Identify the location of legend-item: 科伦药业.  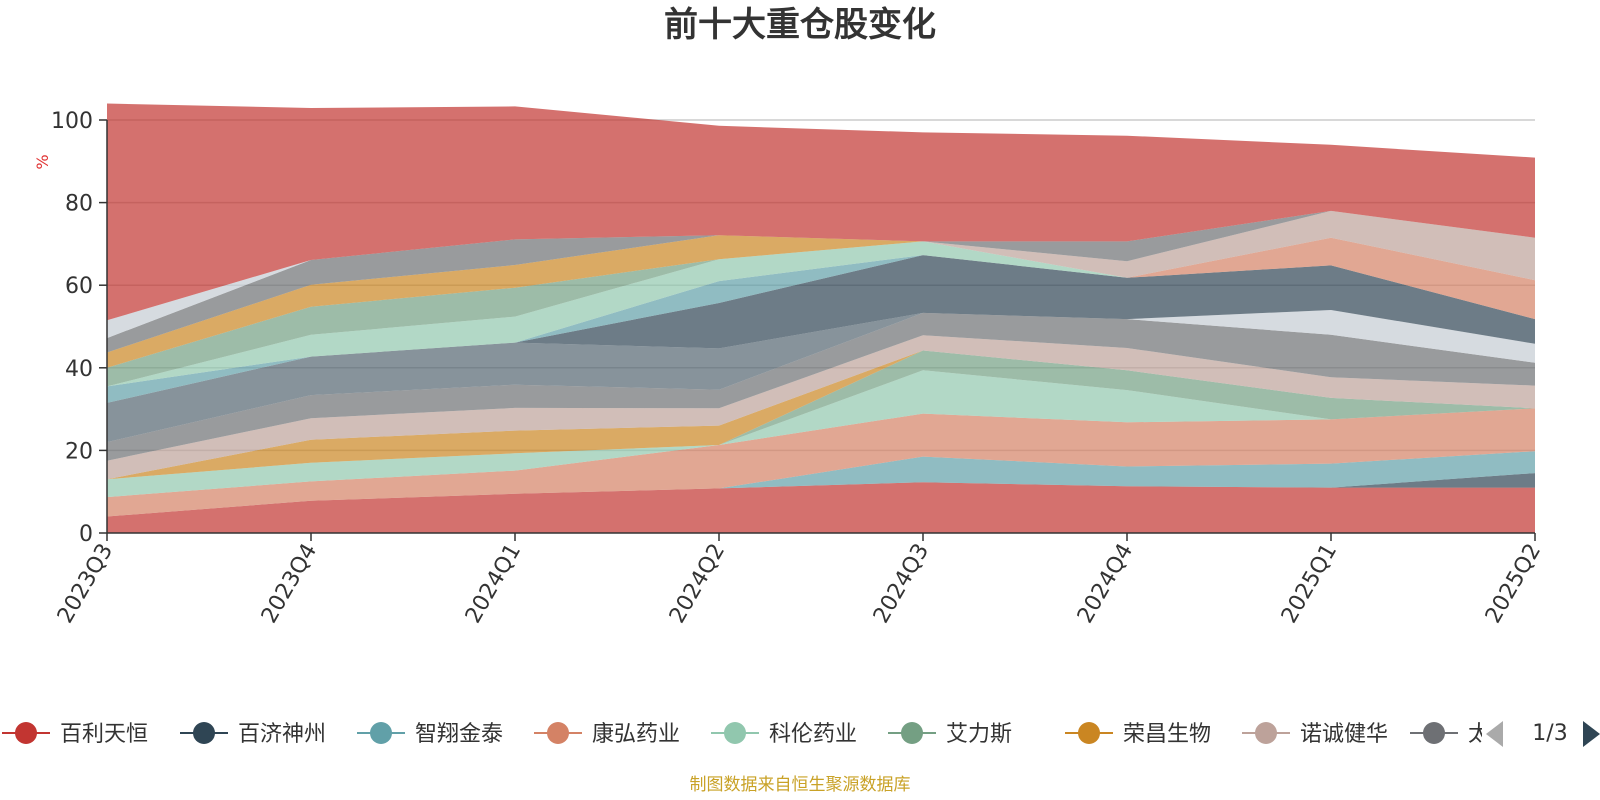
(784, 734).